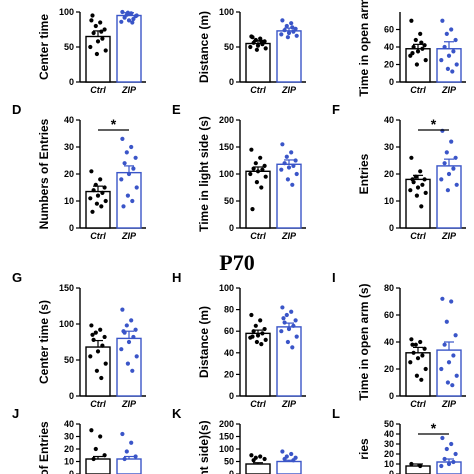 Image resolution: width=474 pixels, height=474 pixels. What do you see at coordinates (389, 147) in the screenshot?
I see `y-tick-label: 30` at bounding box center [389, 147].